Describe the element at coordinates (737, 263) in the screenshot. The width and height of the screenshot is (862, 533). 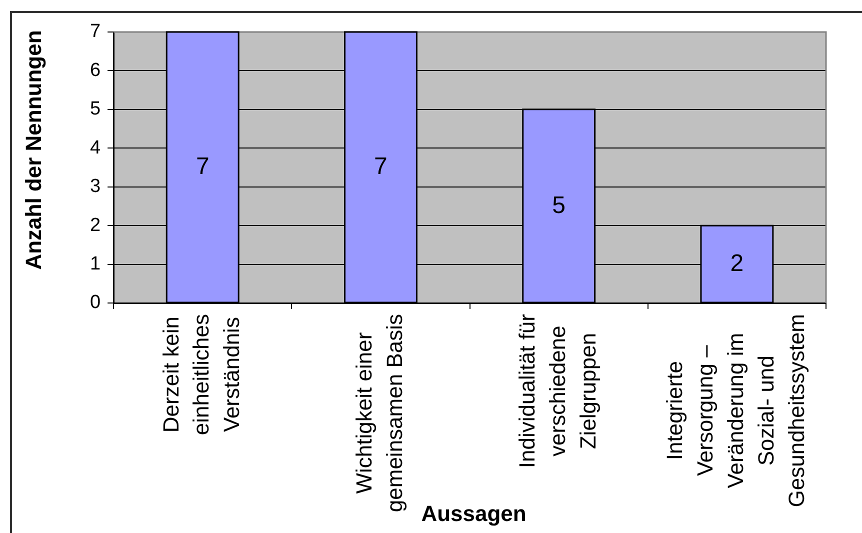
I see `data-label: 2` at that location.